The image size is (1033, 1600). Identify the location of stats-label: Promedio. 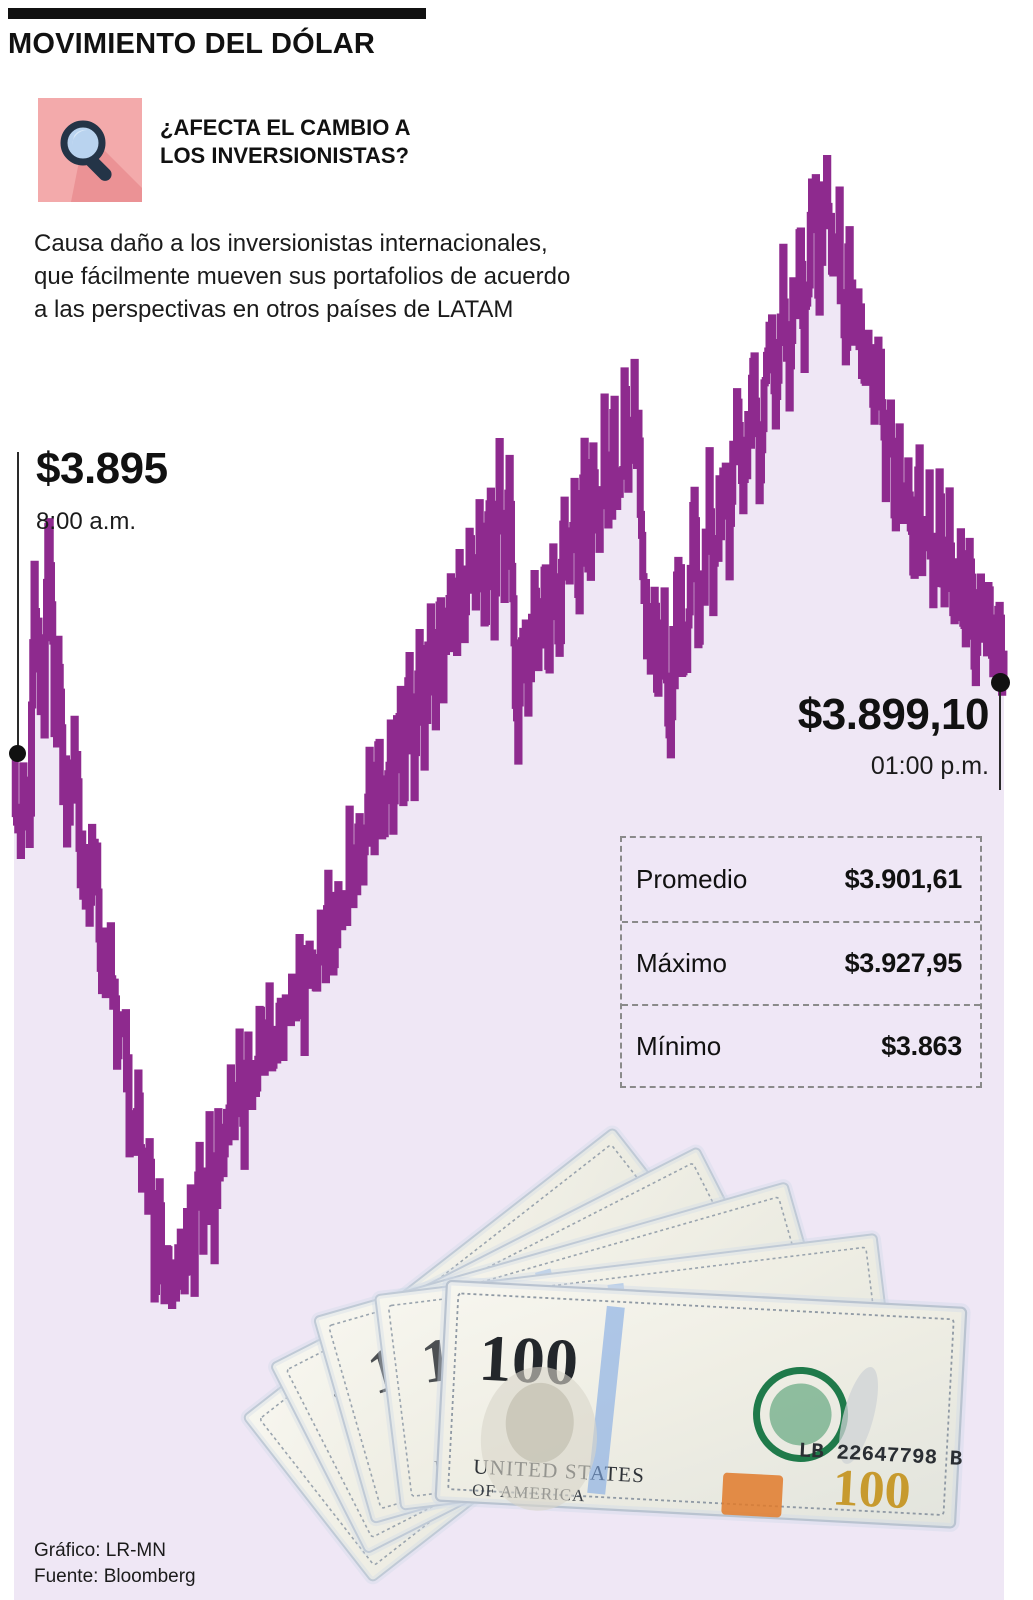
(692, 879).